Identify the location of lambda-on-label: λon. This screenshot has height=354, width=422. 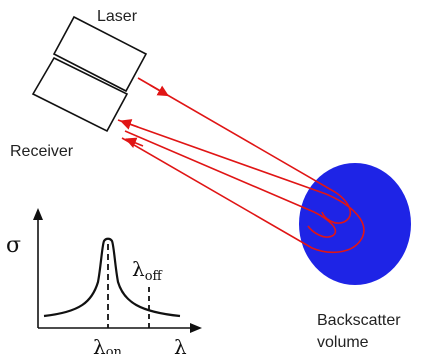
(108, 344).